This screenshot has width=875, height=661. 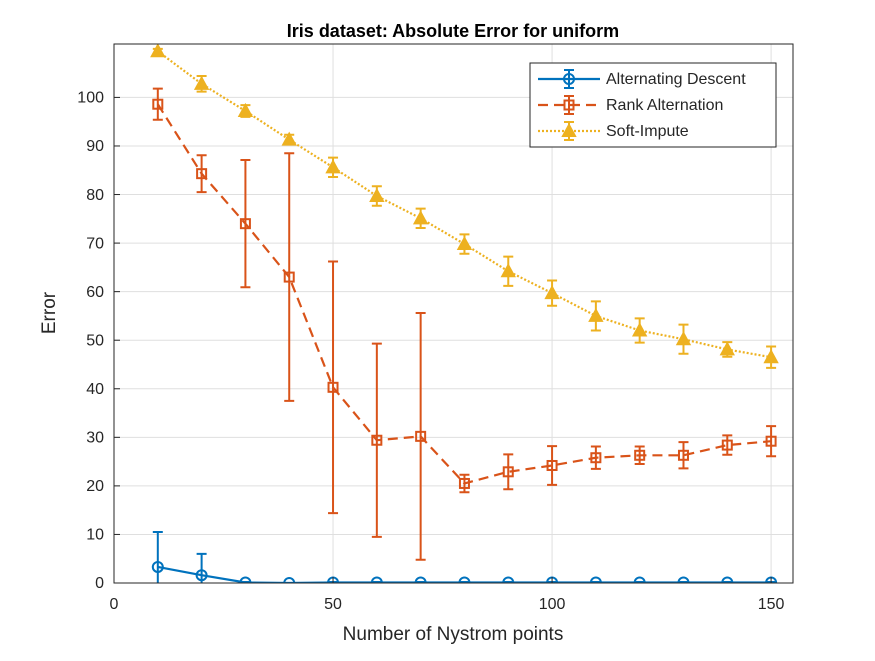 What do you see at coordinates (95, 195) in the screenshot?
I see `y-tick-label: 80` at bounding box center [95, 195].